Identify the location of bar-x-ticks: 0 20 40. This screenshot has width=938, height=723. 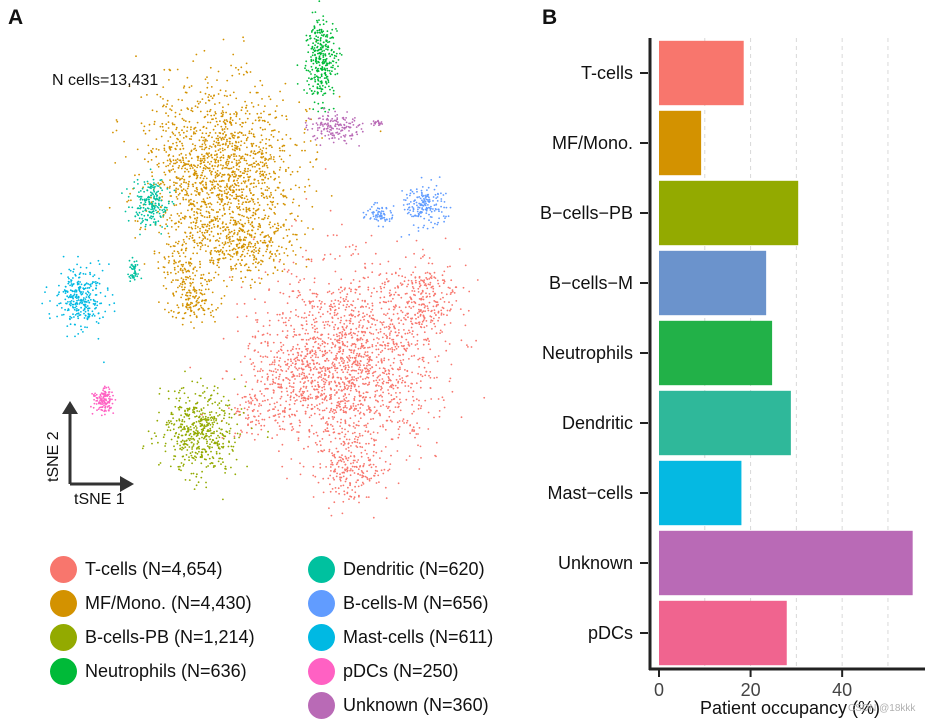
(753, 685).